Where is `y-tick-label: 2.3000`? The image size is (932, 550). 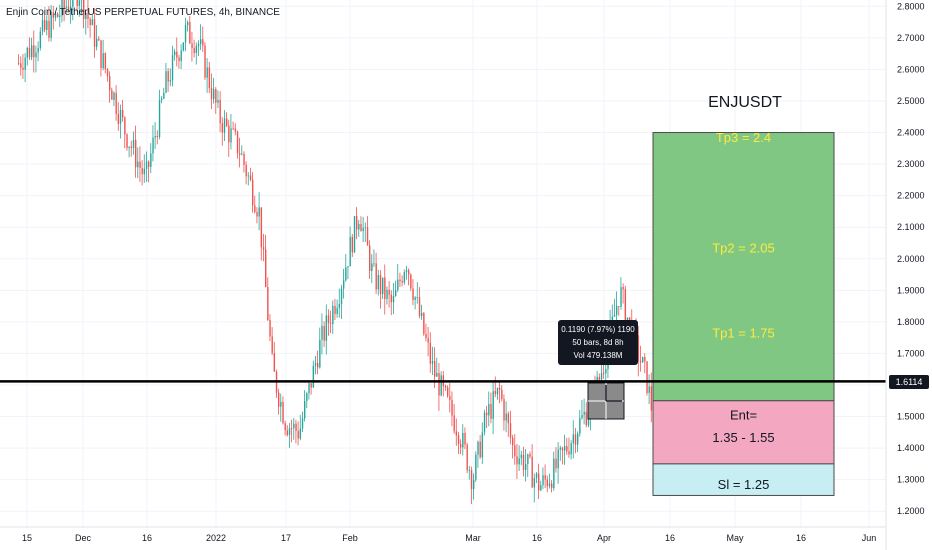 y-tick-label: 2.3000 is located at coordinates (911, 164).